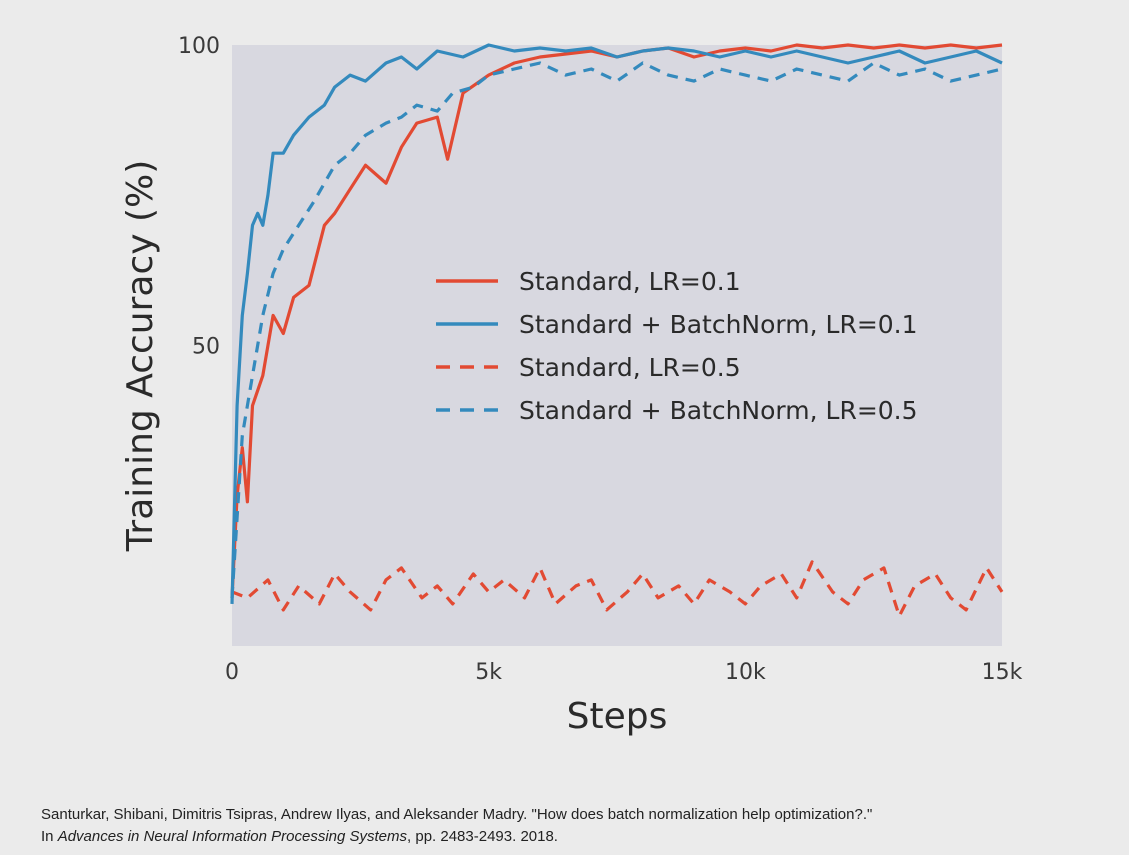 This screenshot has width=1129, height=855. Describe the element at coordinates (718, 324) in the screenshot. I see `legend-label-2: Standard + BatchNorm, LR=0.1` at that location.